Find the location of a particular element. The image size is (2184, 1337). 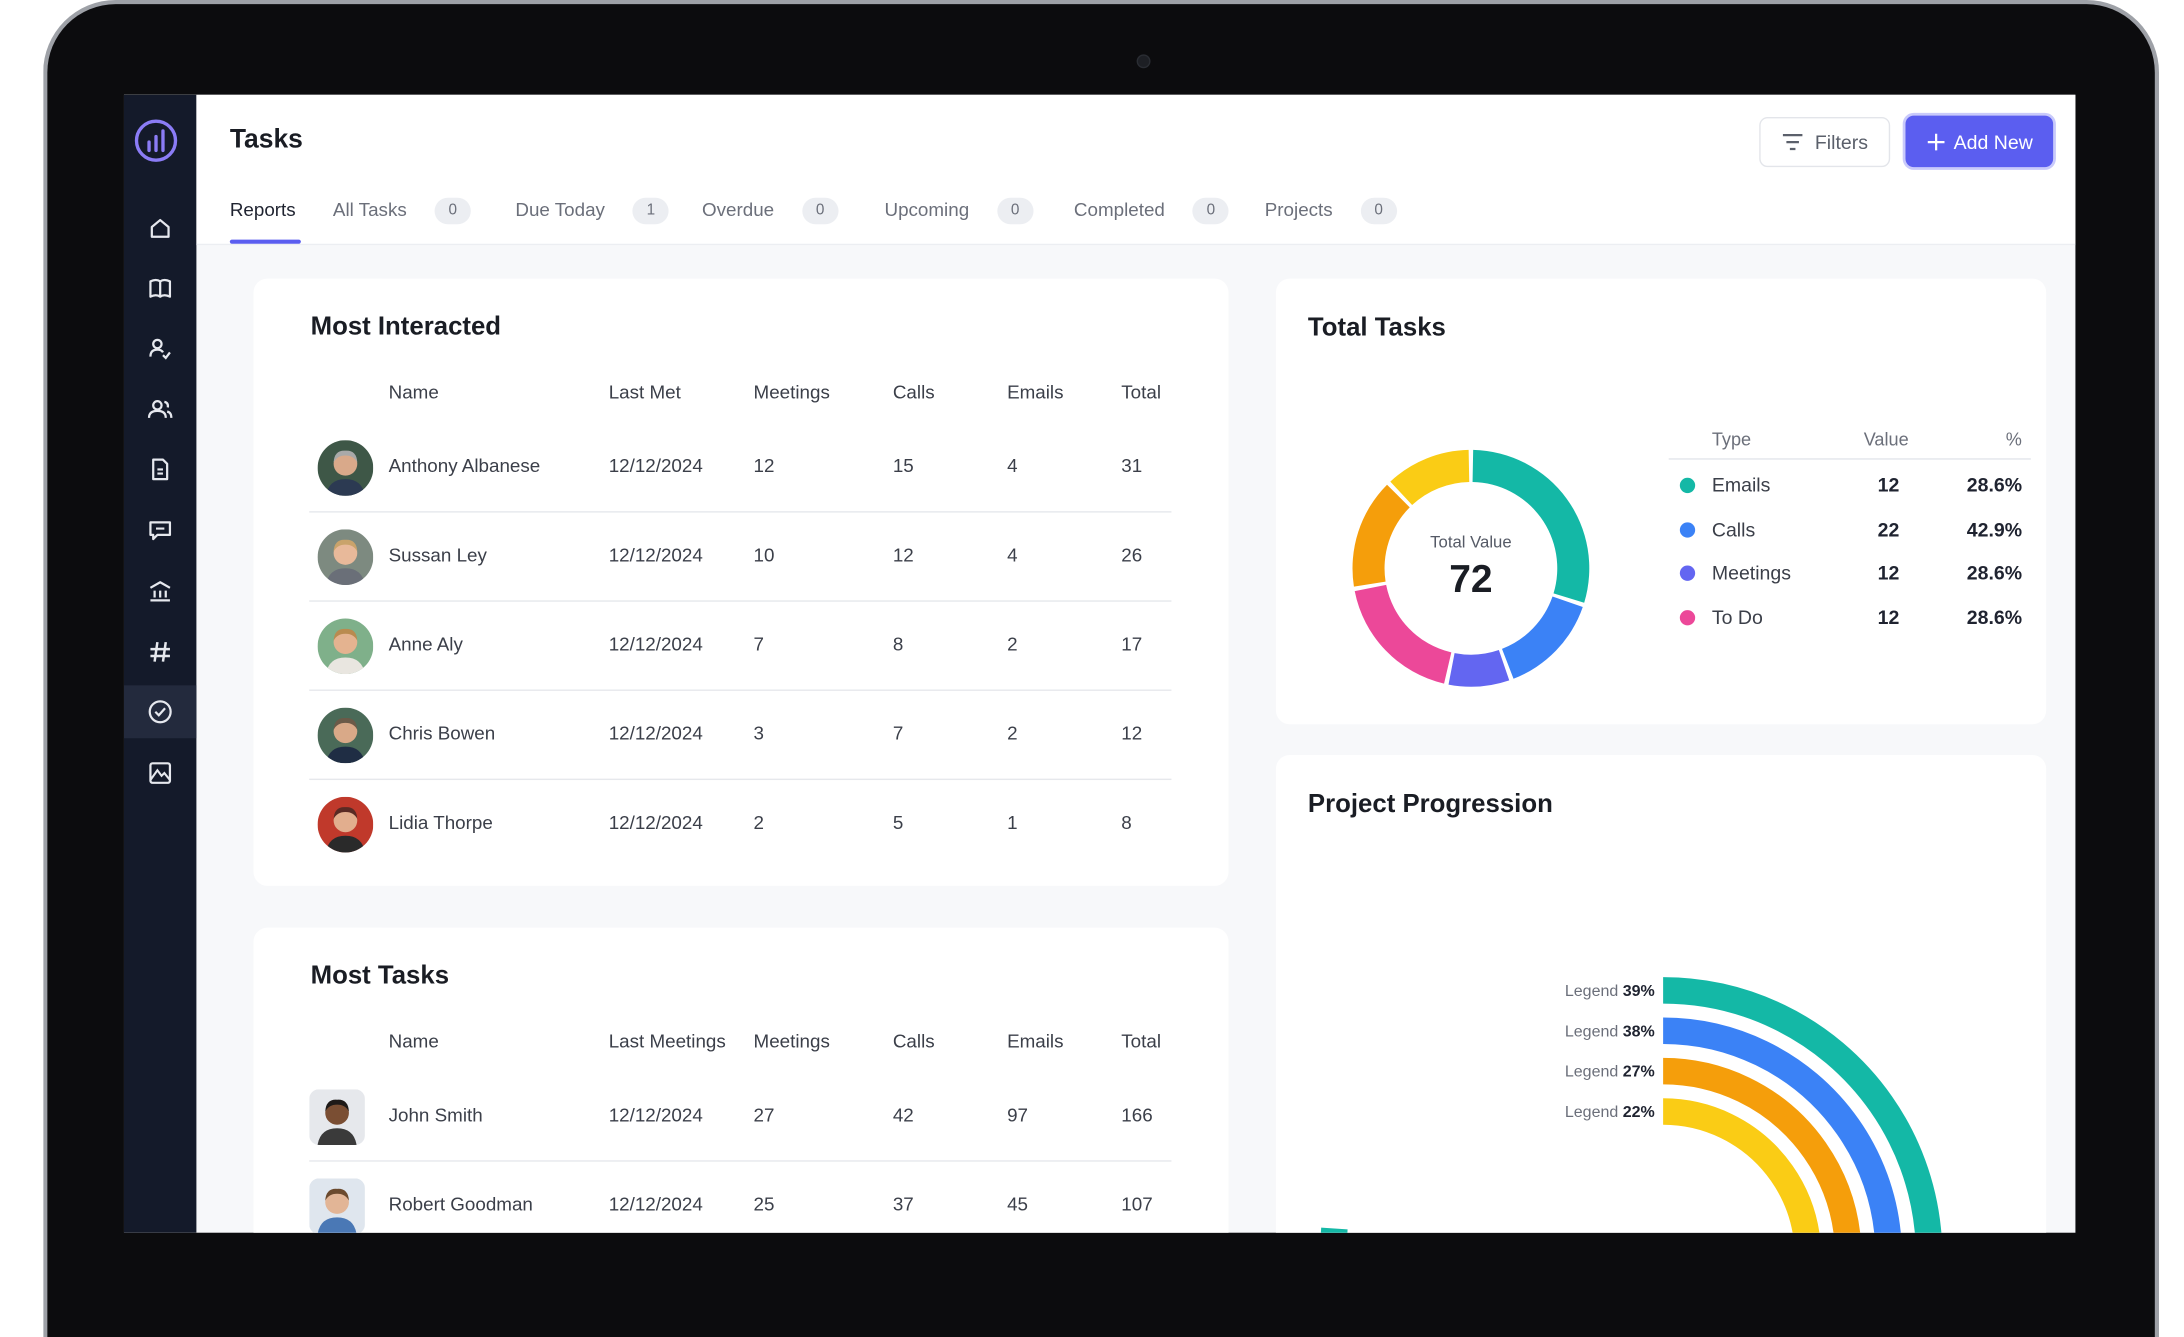

chat-icon is located at coordinates (160, 531).